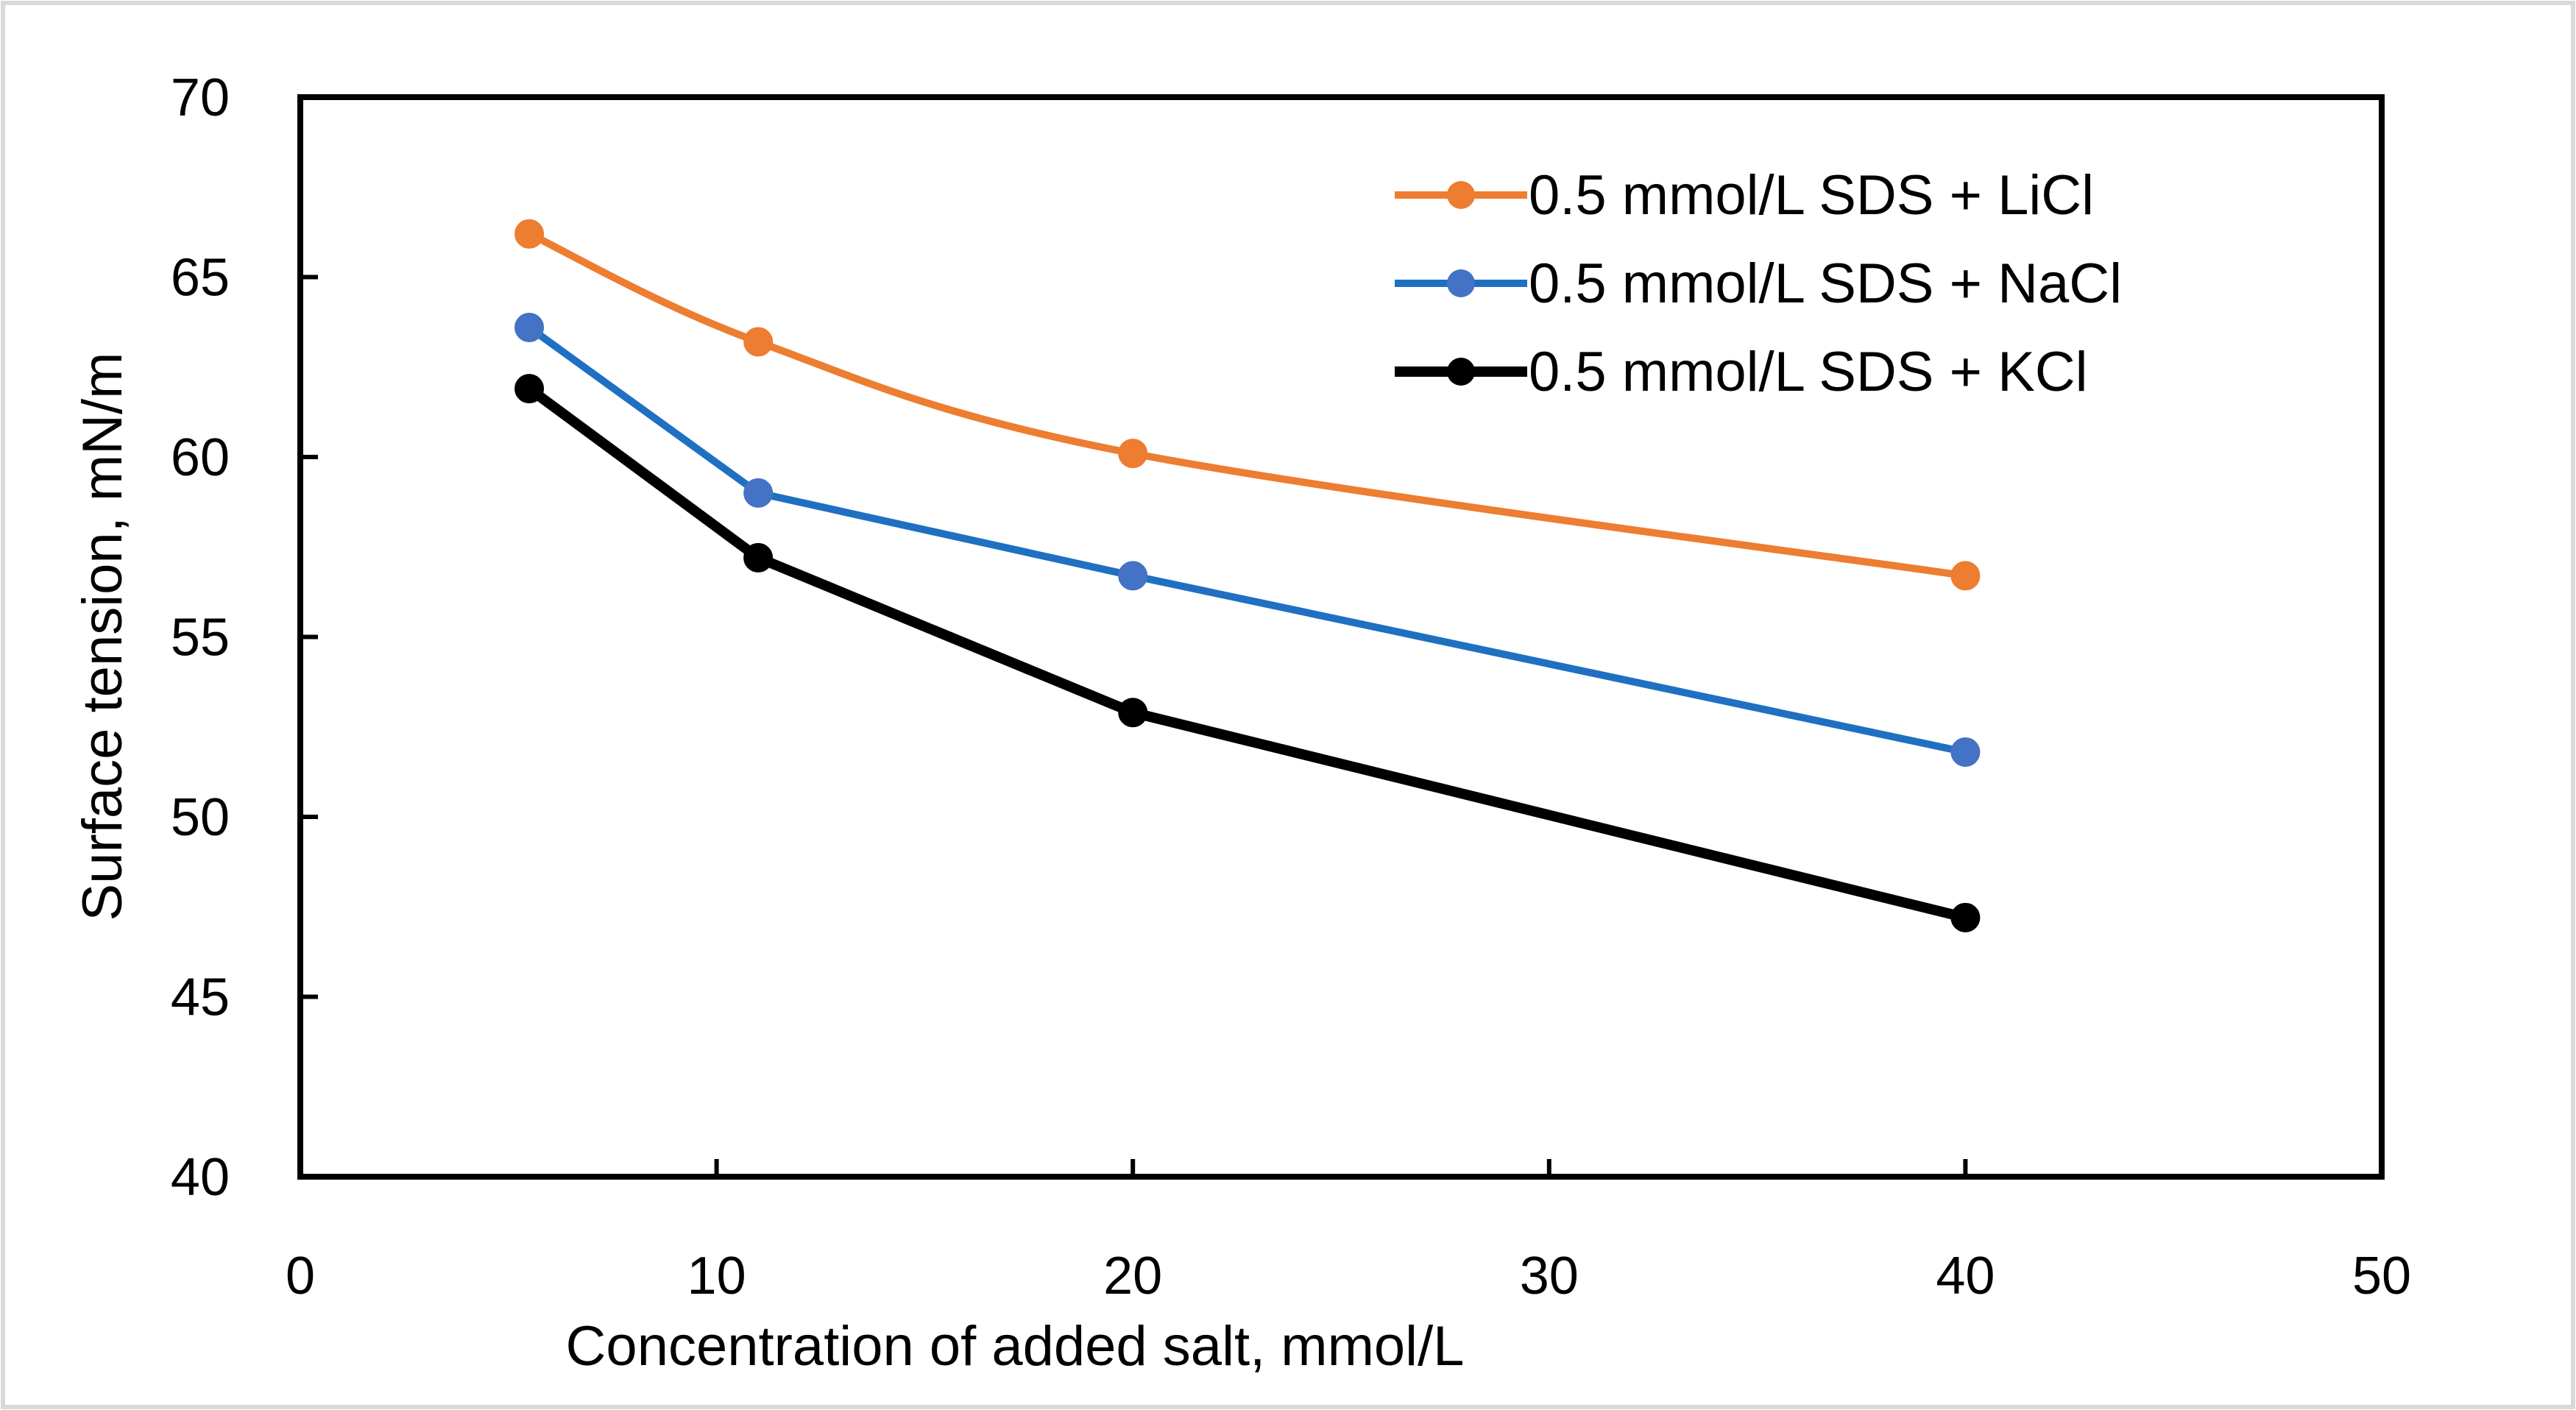 The height and width of the screenshot is (1410, 2576). Describe the element at coordinates (1811, 195) in the screenshot. I see `legend-label-licl: 0.5 mmol/L SDS + LiCl` at that location.